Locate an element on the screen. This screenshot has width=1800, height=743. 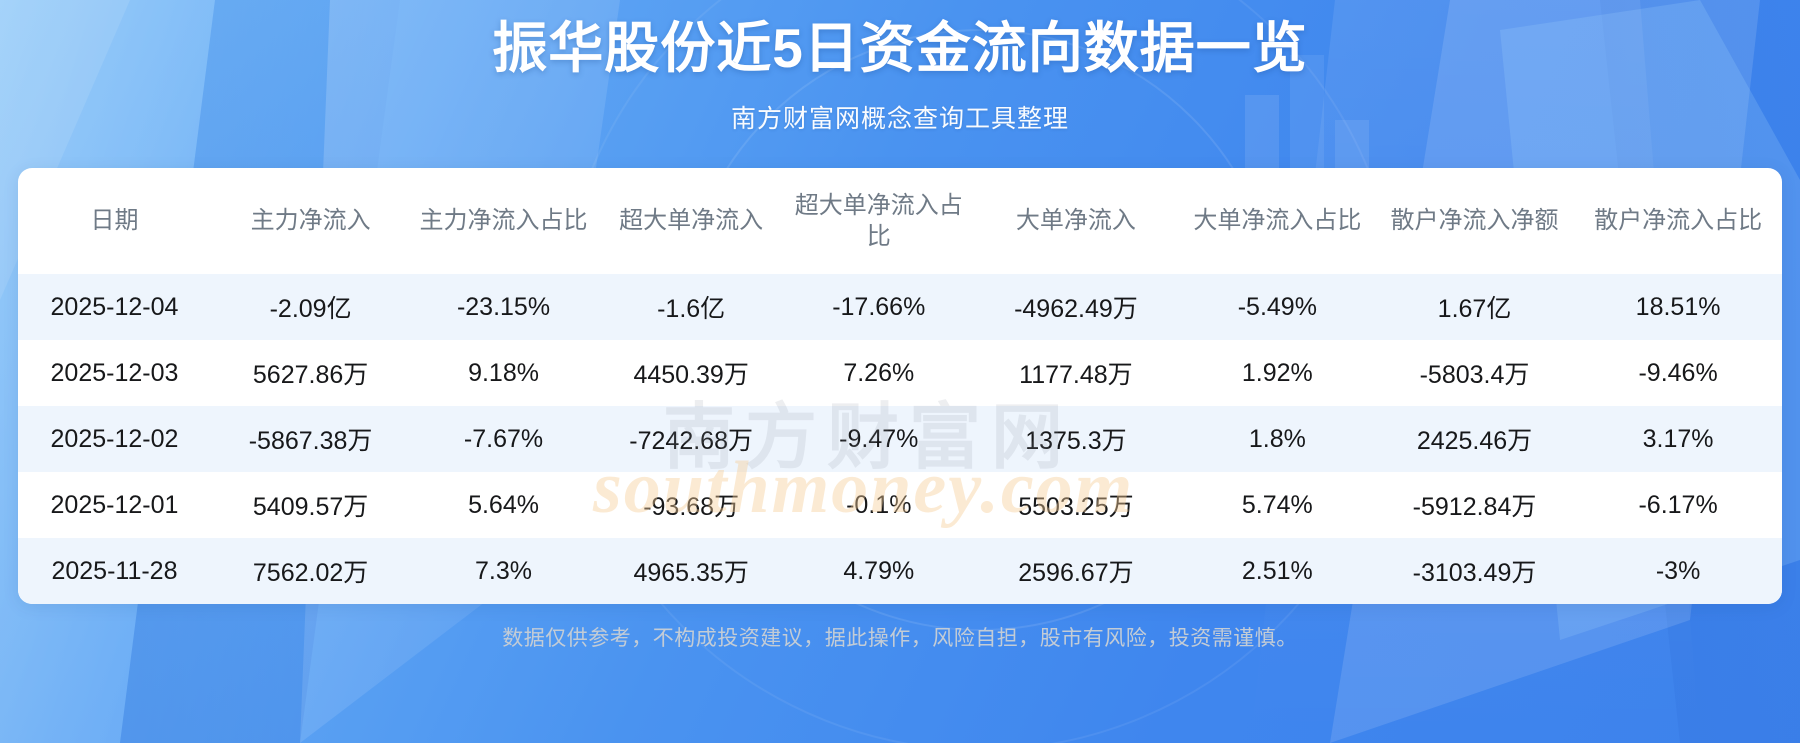
cell-lg-pct: 1.92% is located at coordinates (1277, 373).